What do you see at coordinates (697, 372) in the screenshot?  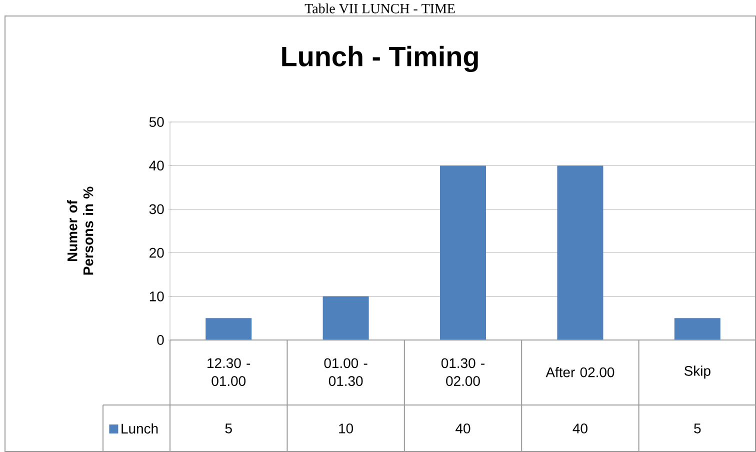 I see `x-tick-label: Skip` at bounding box center [697, 372].